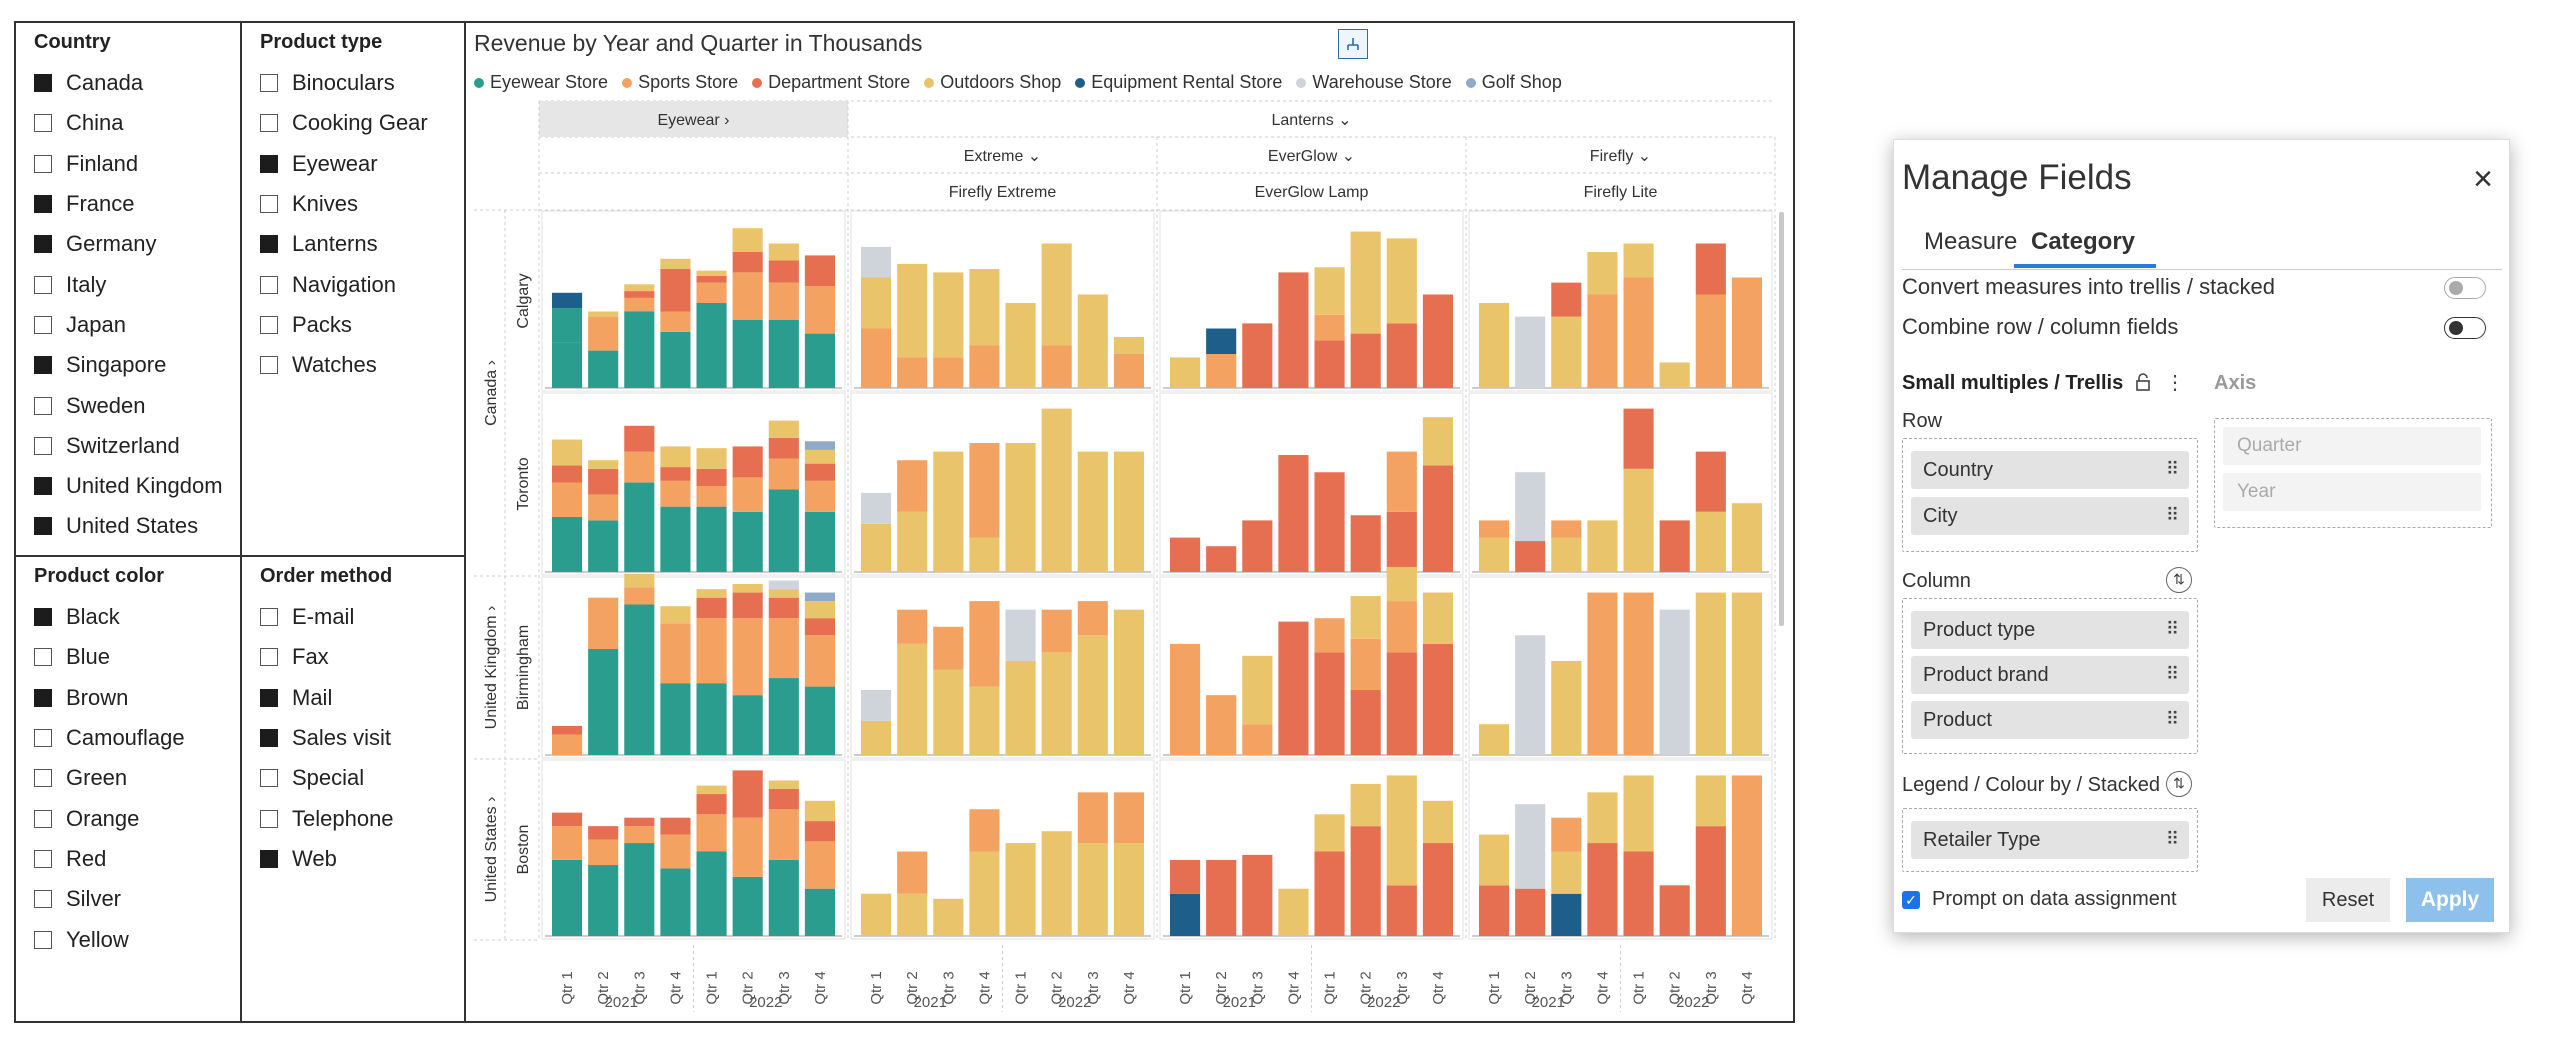 This screenshot has height=1055, width=2560. Describe the element at coordinates (327, 738) in the screenshot. I see `filter-item-sales-visit: Sales visit` at that location.